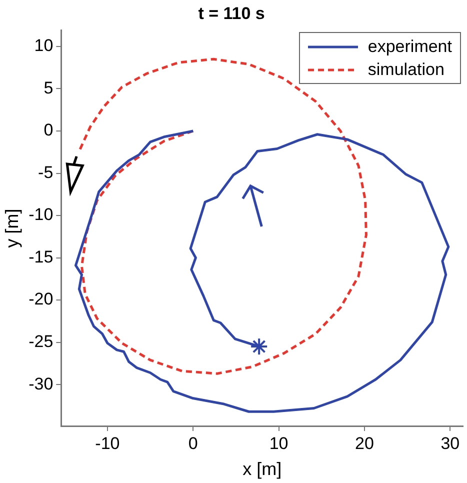 This screenshot has height=483, width=467. Describe the element at coordinates (49, 130) in the screenshot. I see `y-tick-label: 0` at that location.